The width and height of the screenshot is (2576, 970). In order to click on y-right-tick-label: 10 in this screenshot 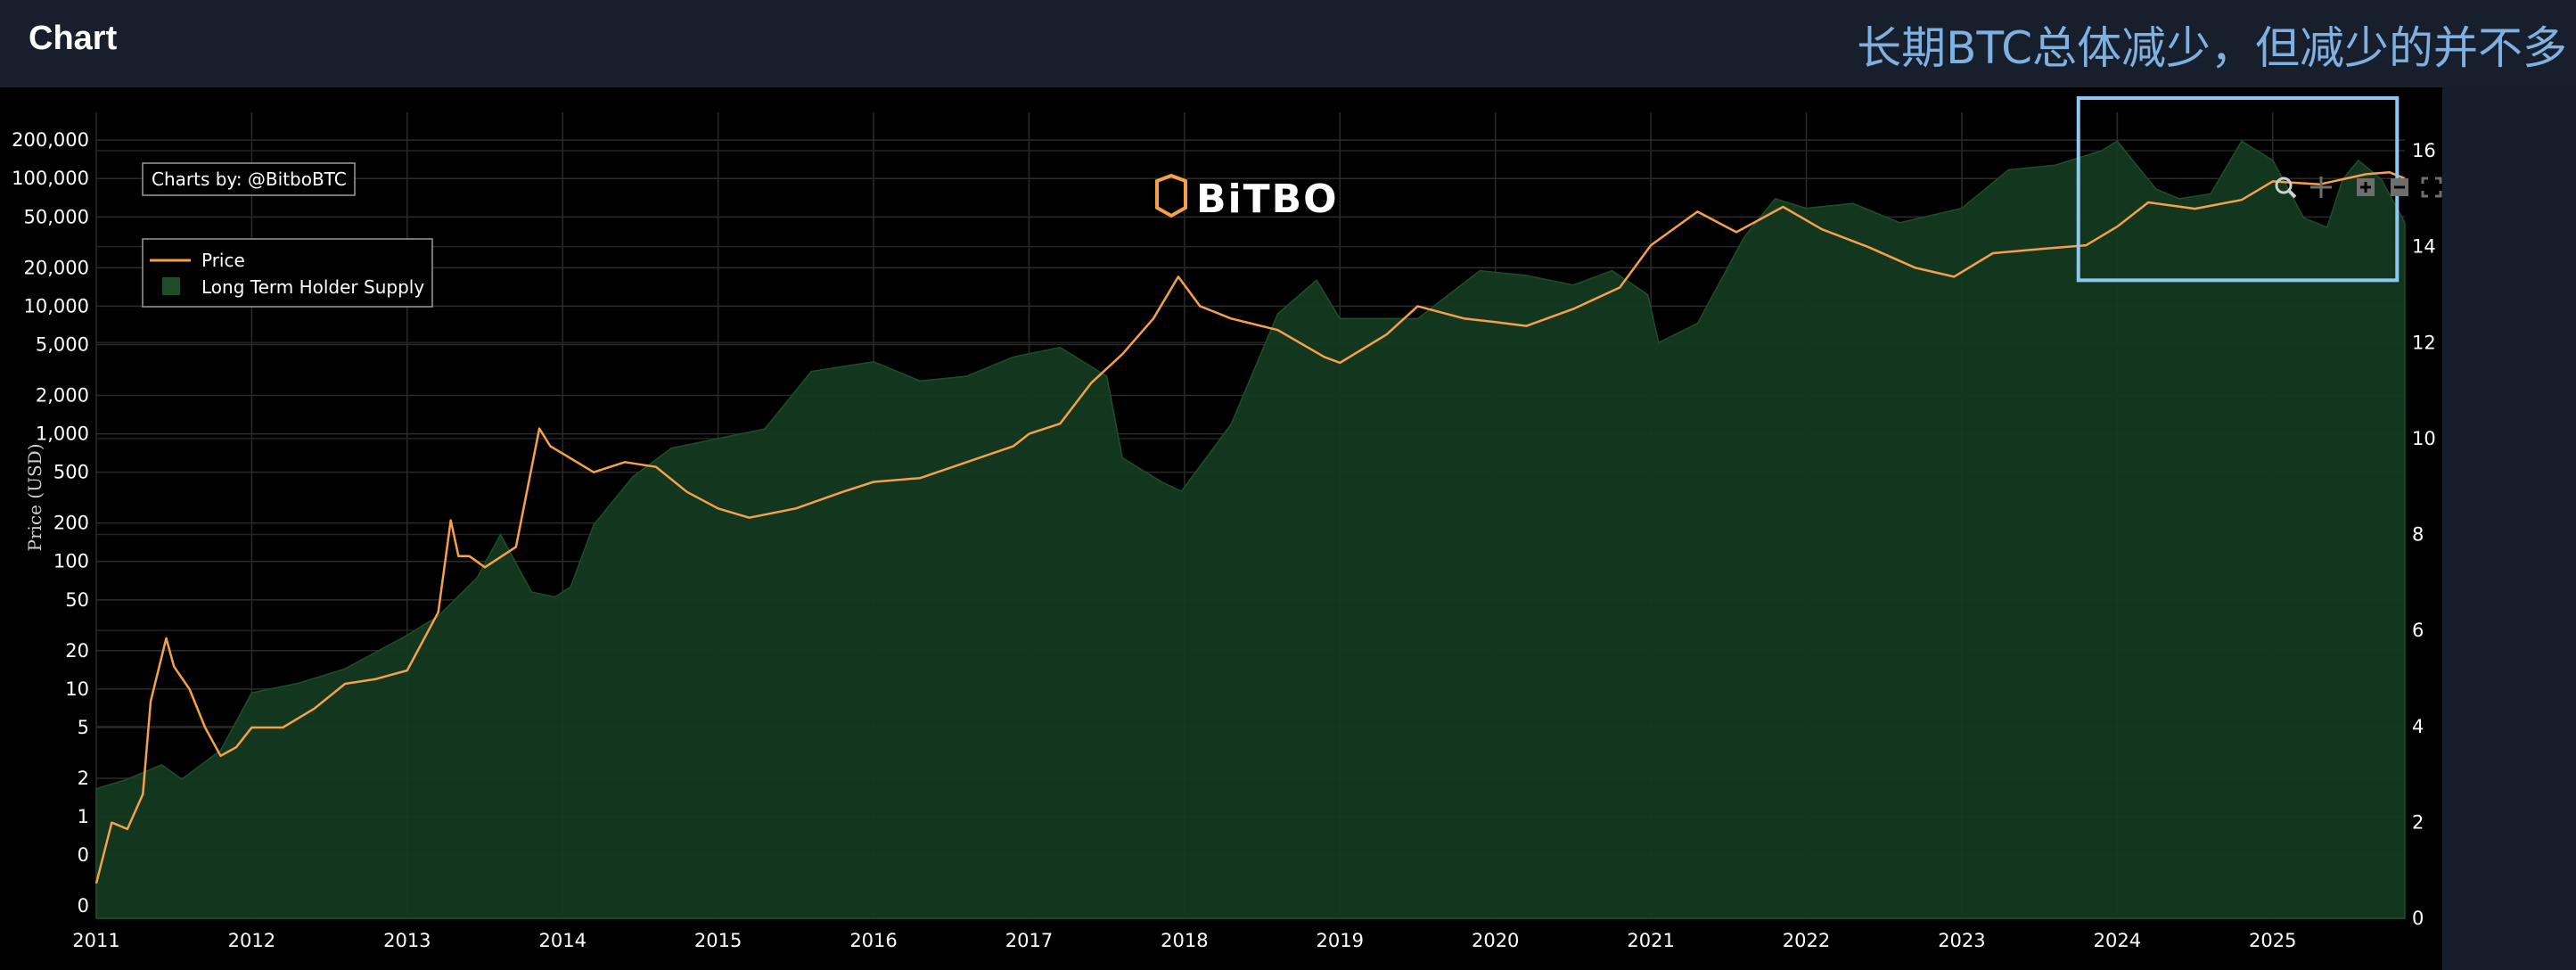, I will do `click(2424, 439)`.